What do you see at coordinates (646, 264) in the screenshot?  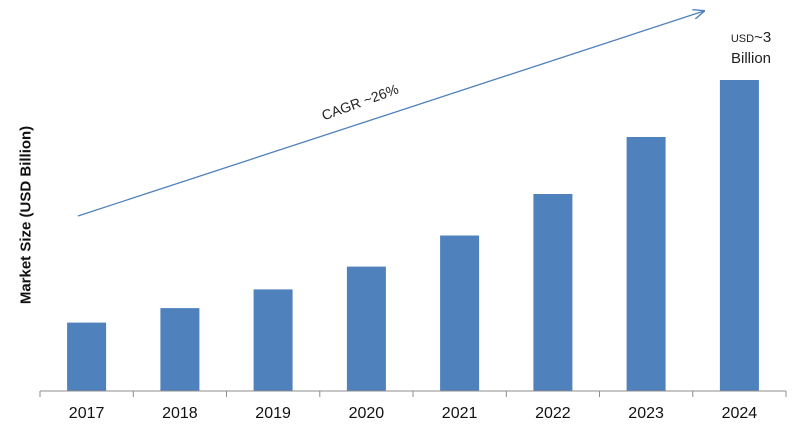 I see `bar-2023` at bounding box center [646, 264].